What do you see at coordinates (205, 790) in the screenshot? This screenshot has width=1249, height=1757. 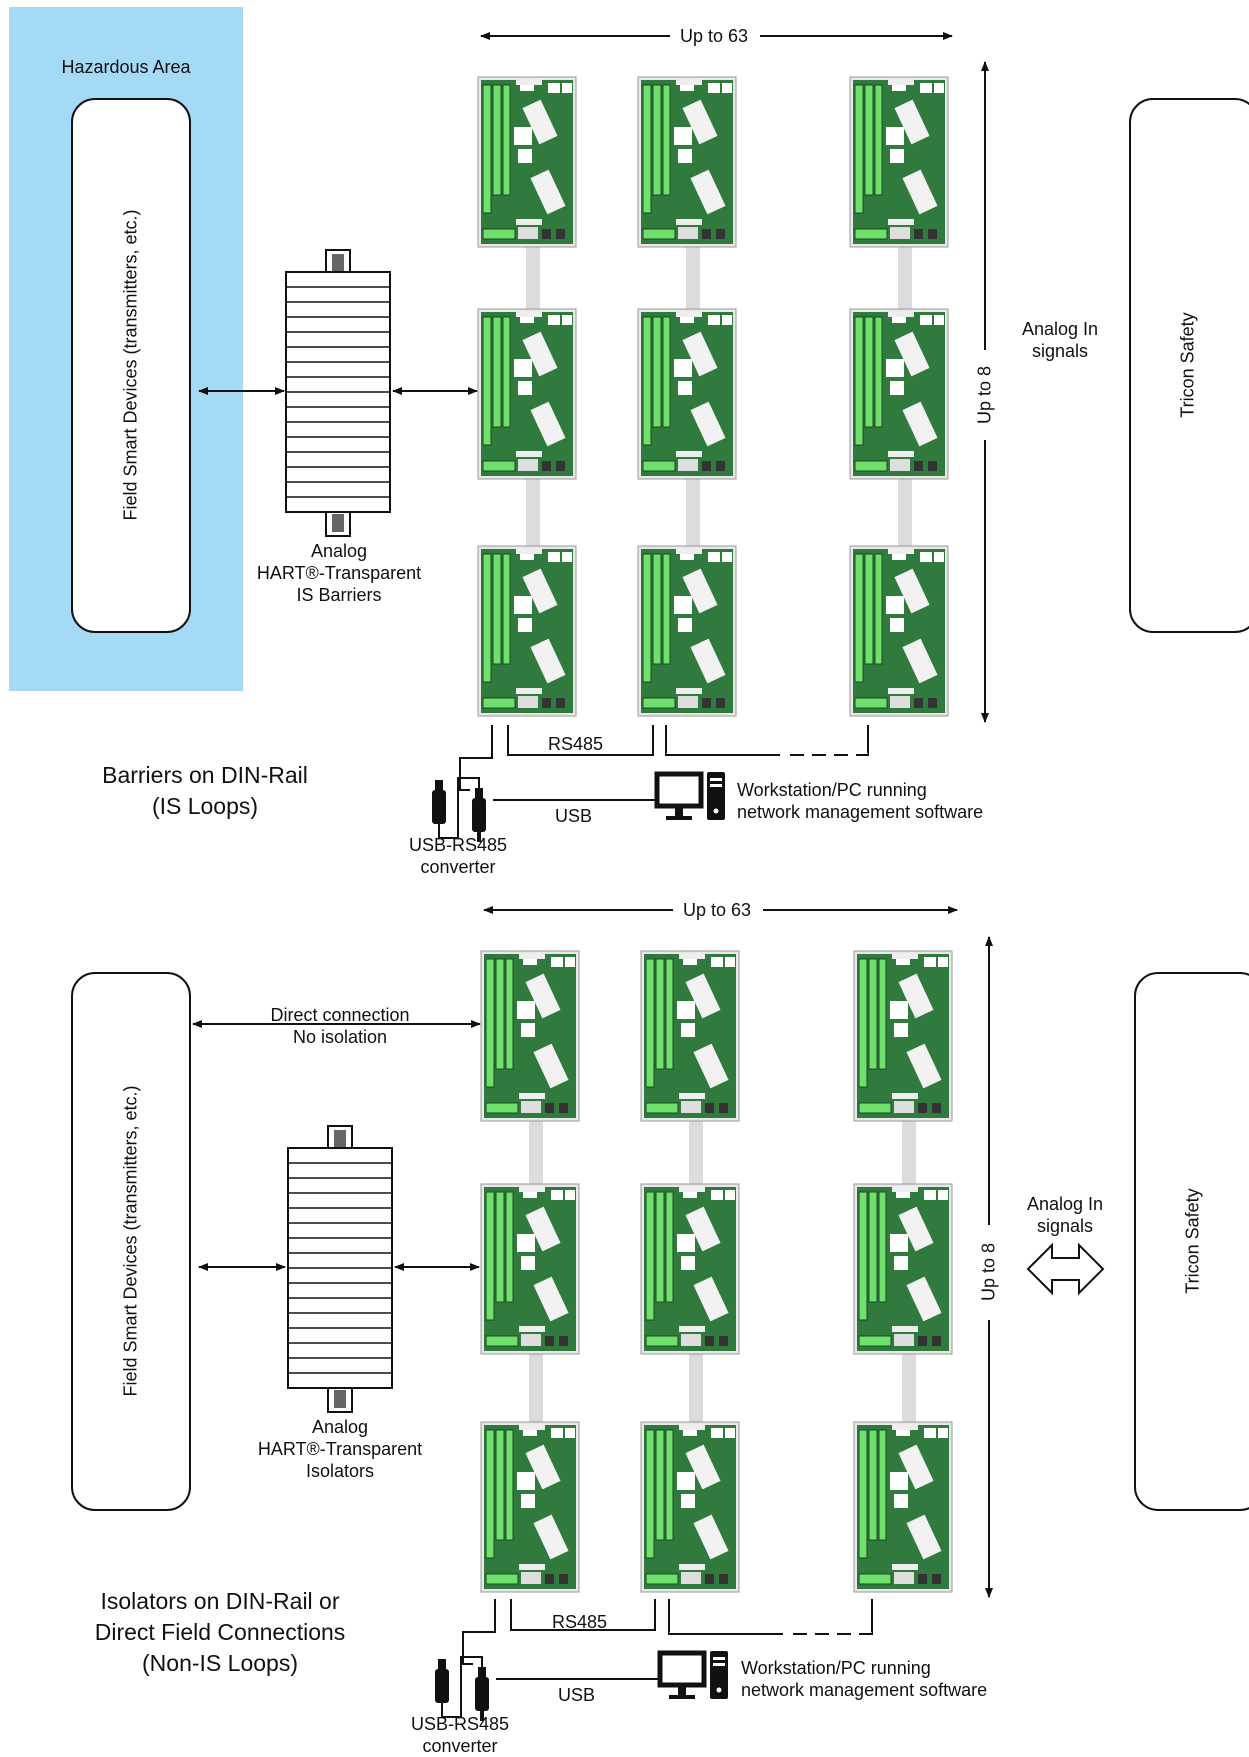 I see `section-title-top: Barriers on DIN-Rail (IS Loops)` at bounding box center [205, 790].